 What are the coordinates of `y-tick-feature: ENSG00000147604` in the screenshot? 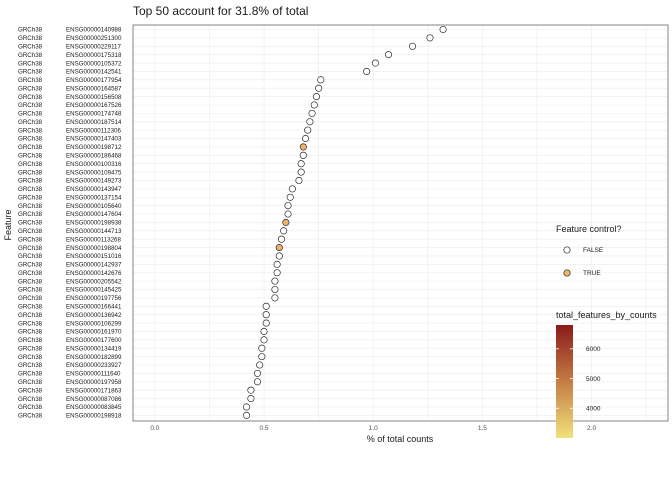 It's located at (94, 214).